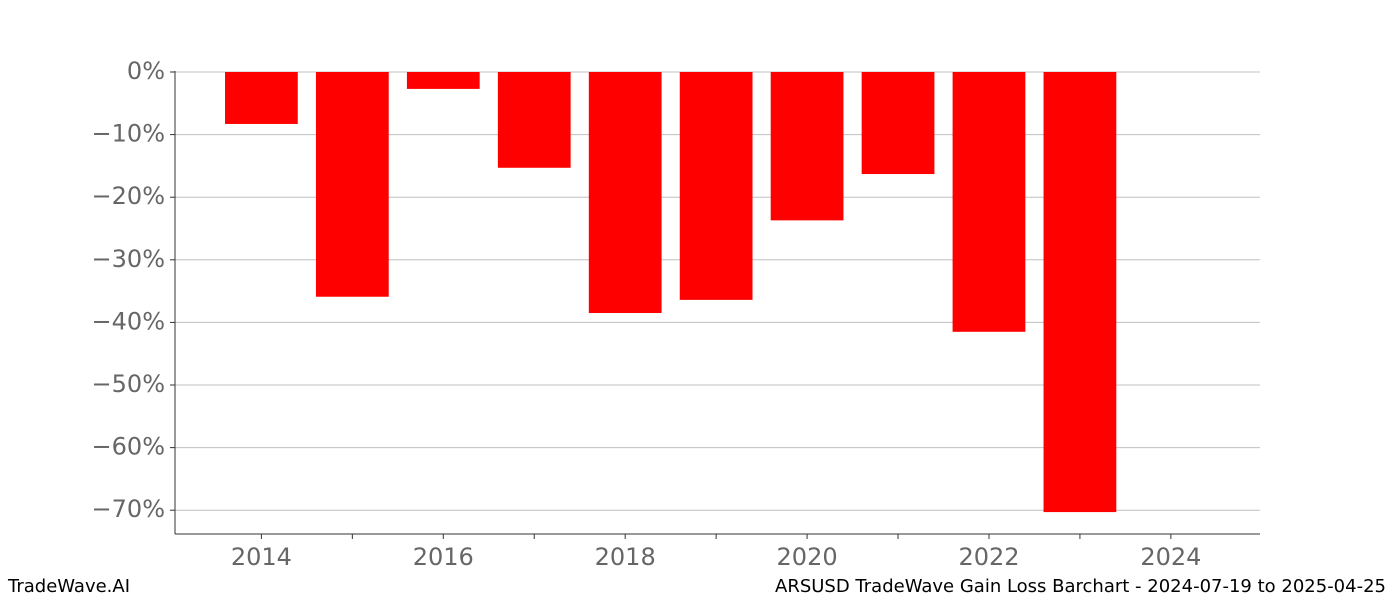 The image size is (1400, 600). What do you see at coordinates (443, 557) in the screenshot?
I see `x-tick-label: 2016` at bounding box center [443, 557].